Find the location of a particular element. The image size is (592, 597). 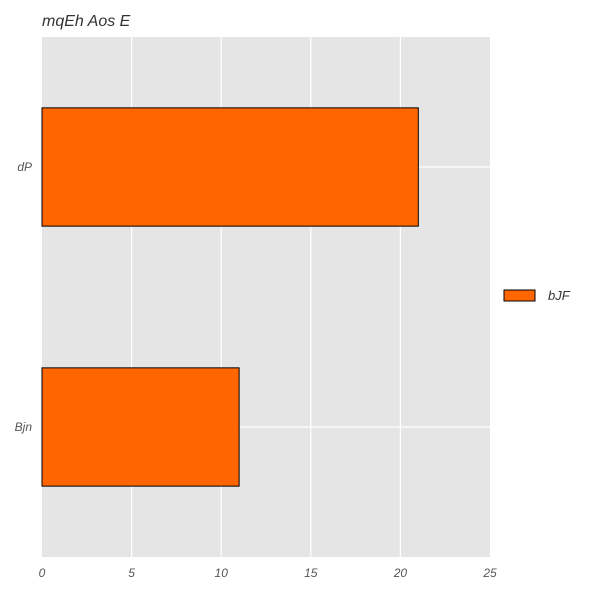

x-tick-label: 15 is located at coordinates (311, 573).